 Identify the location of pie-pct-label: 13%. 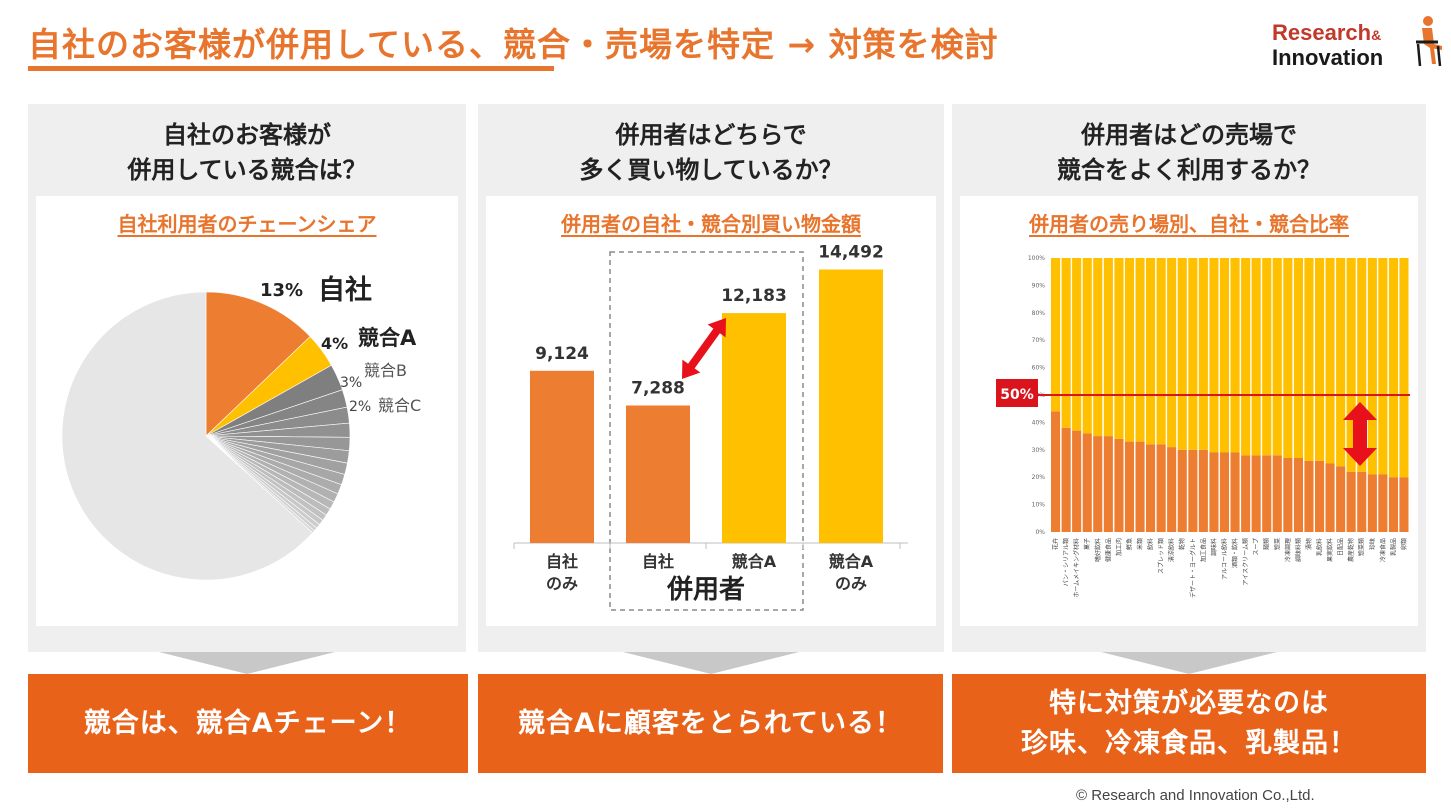
(281, 290).